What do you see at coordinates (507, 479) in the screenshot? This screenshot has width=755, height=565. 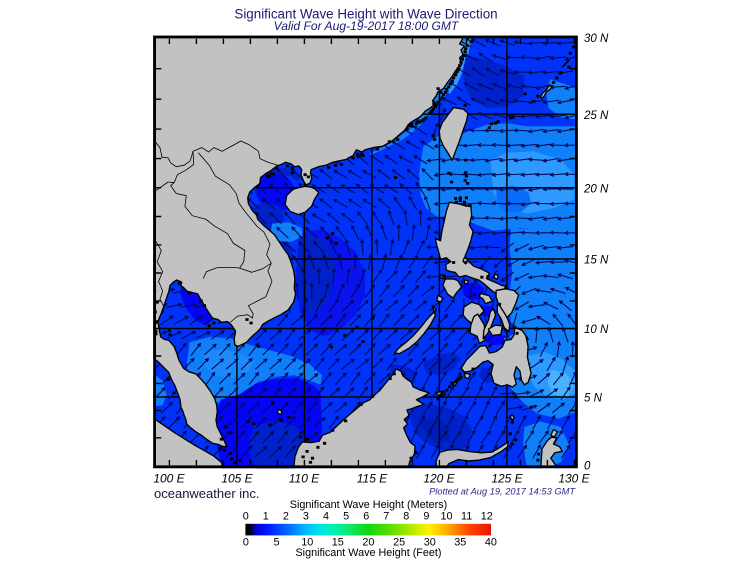 I see `svg-text: 125 E` at bounding box center [507, 479].